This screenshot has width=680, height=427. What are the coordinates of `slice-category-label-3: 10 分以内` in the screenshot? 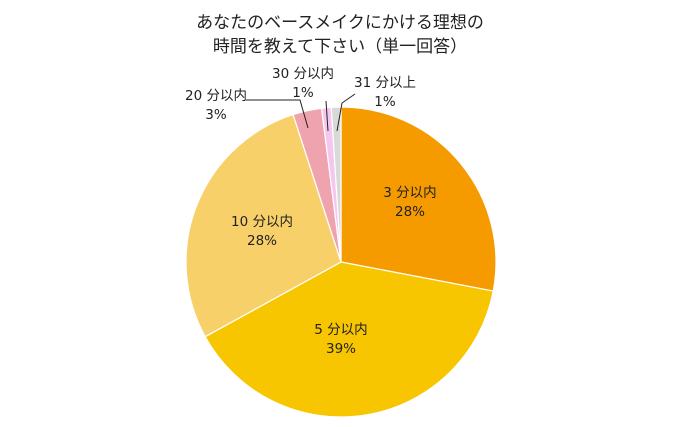 It's located at (262, 222).